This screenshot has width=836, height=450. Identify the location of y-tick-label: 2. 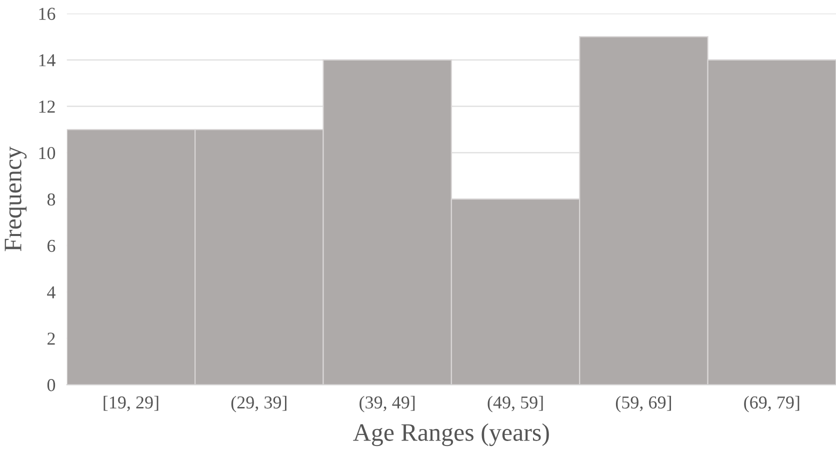
(51, 338).